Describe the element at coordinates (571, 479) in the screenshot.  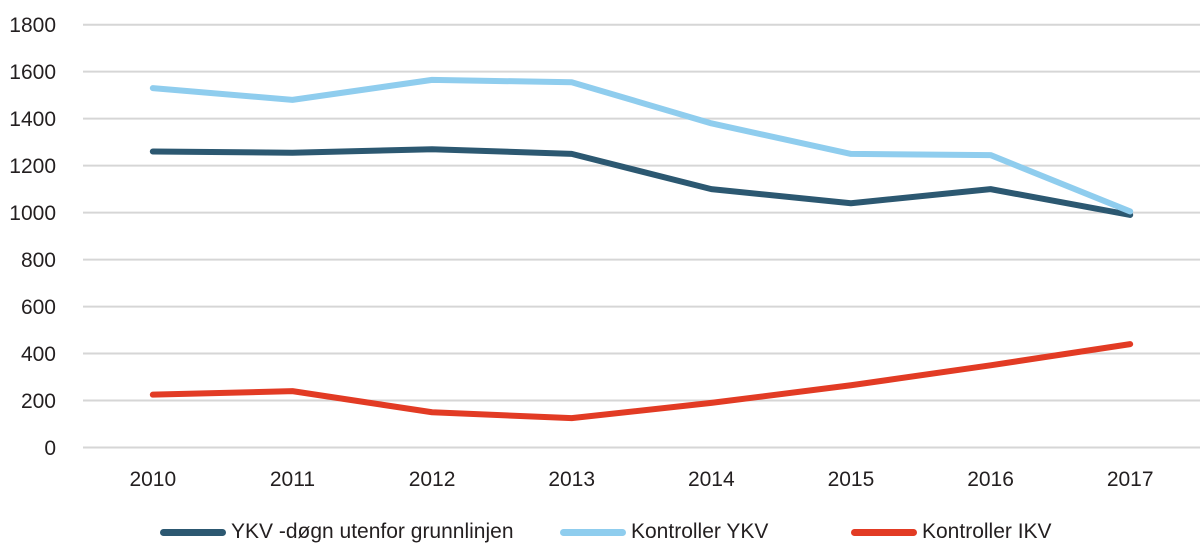
I see `x-axis-tick-label: 2013` at that location.